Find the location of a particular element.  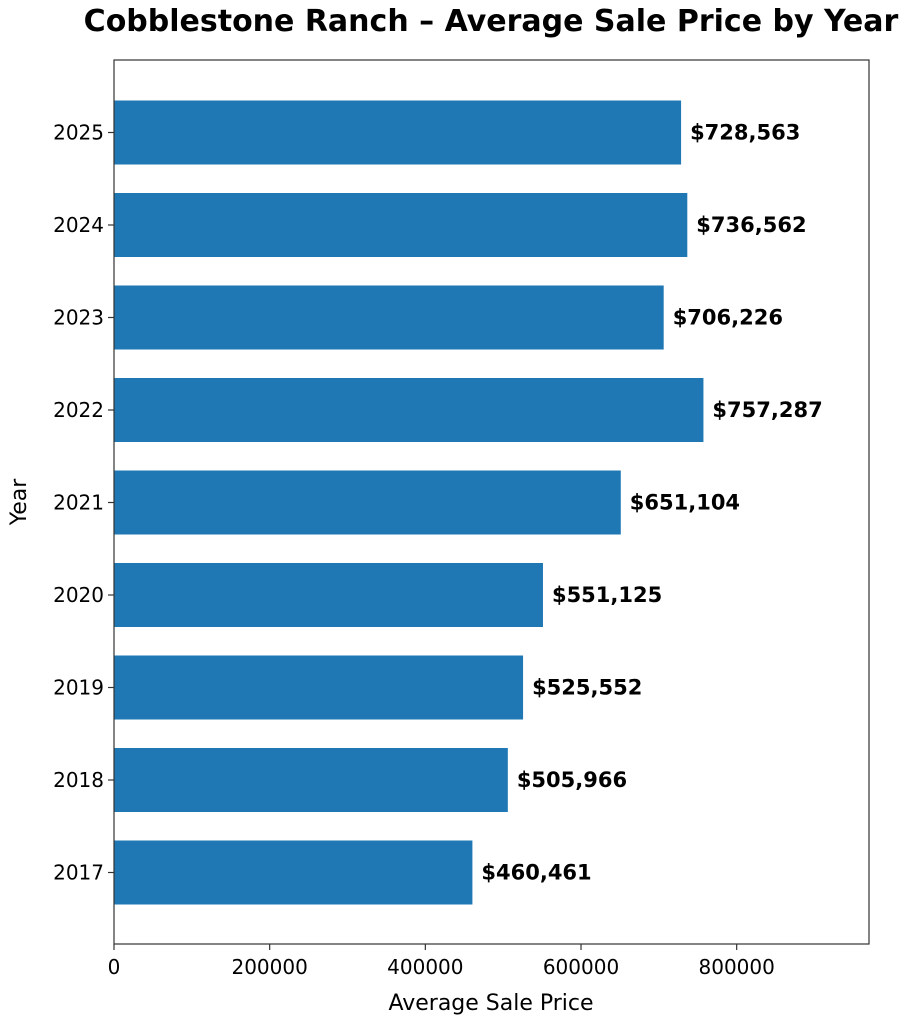

data-label-2022: $757,287 is located at coordinates (767, 410).